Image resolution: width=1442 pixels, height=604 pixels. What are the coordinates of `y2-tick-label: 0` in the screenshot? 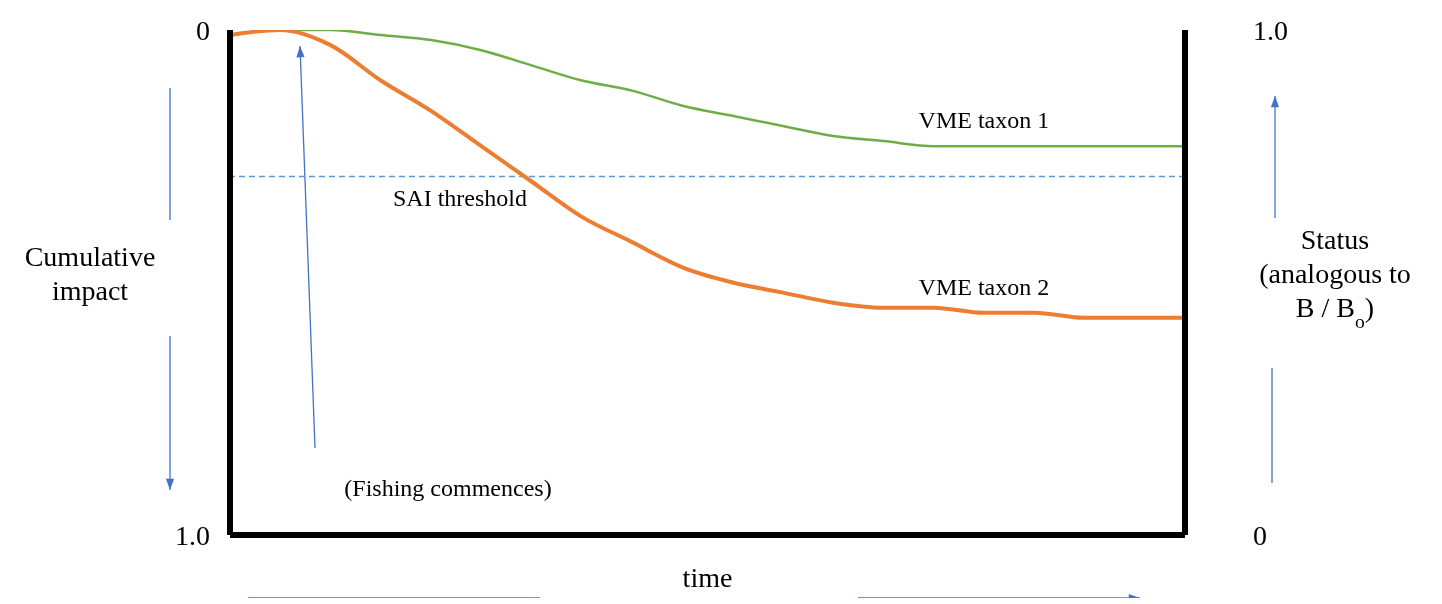 It's located at (1260, 535).